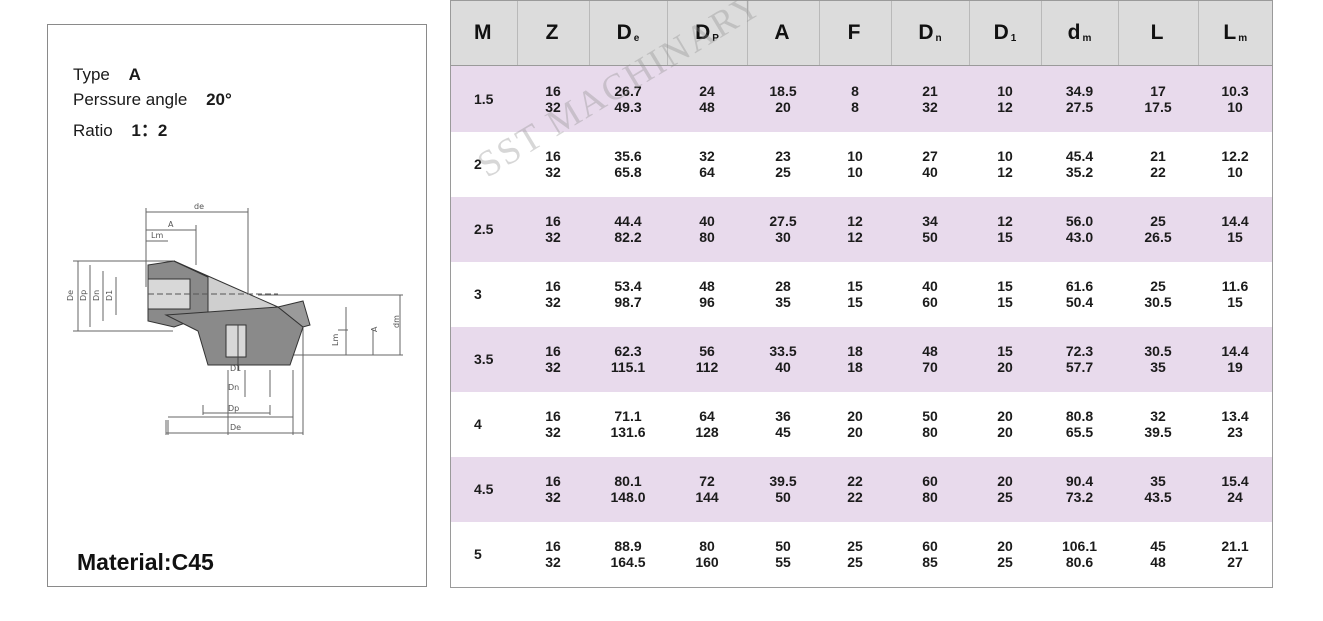  Describe the element at coordinates (1005, 106) in the screenshot. I see `gear-value: 12` at that location.